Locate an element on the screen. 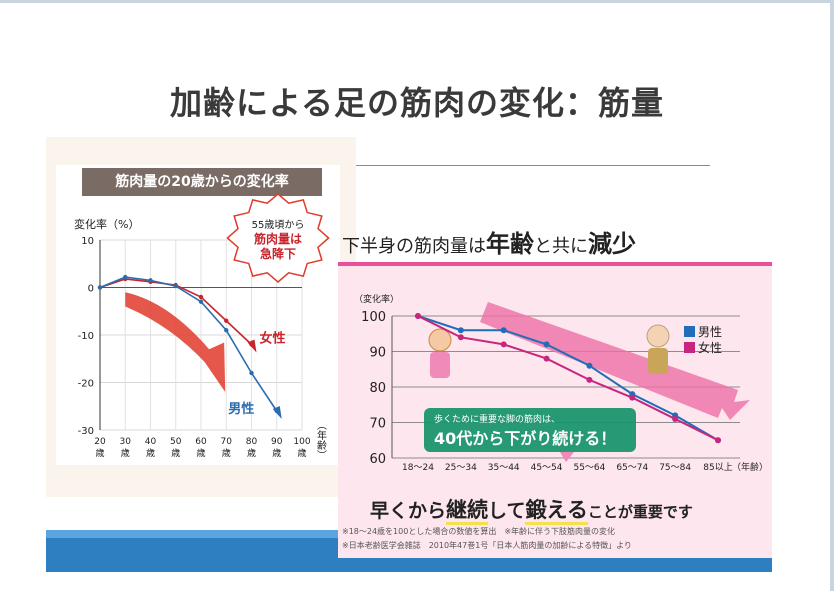 The image size is (834, 591). key-message-part-5: ことが重要です is located at coordinates (640, 512).